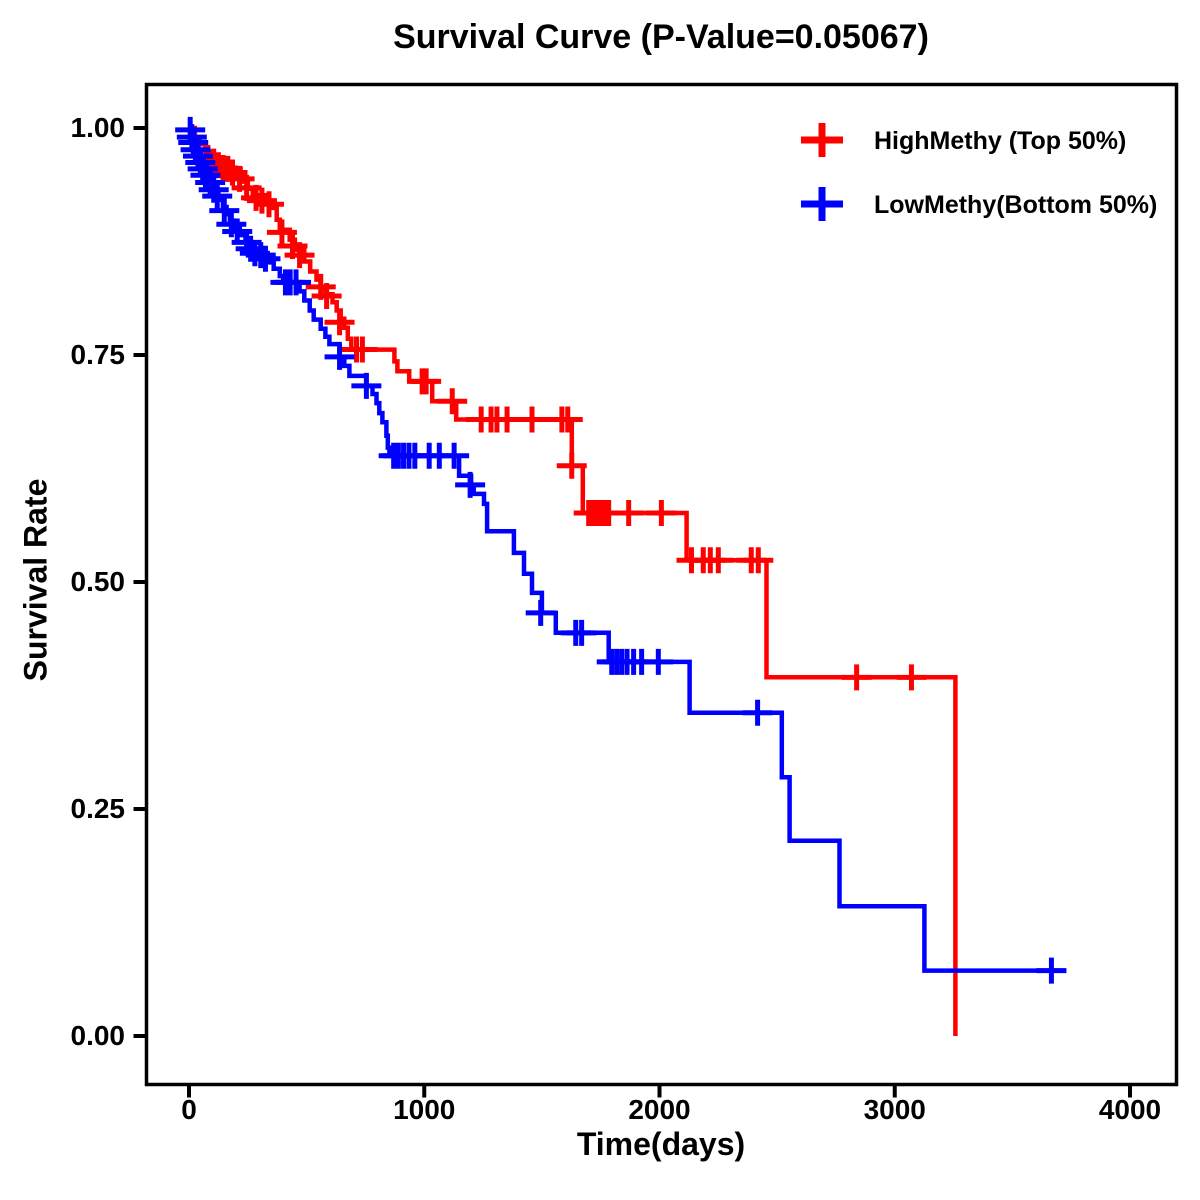 The image size is (1200, 1200). I want to click on chart-title: Survival Curve (P-Value=0.05067), so click(661, 37).